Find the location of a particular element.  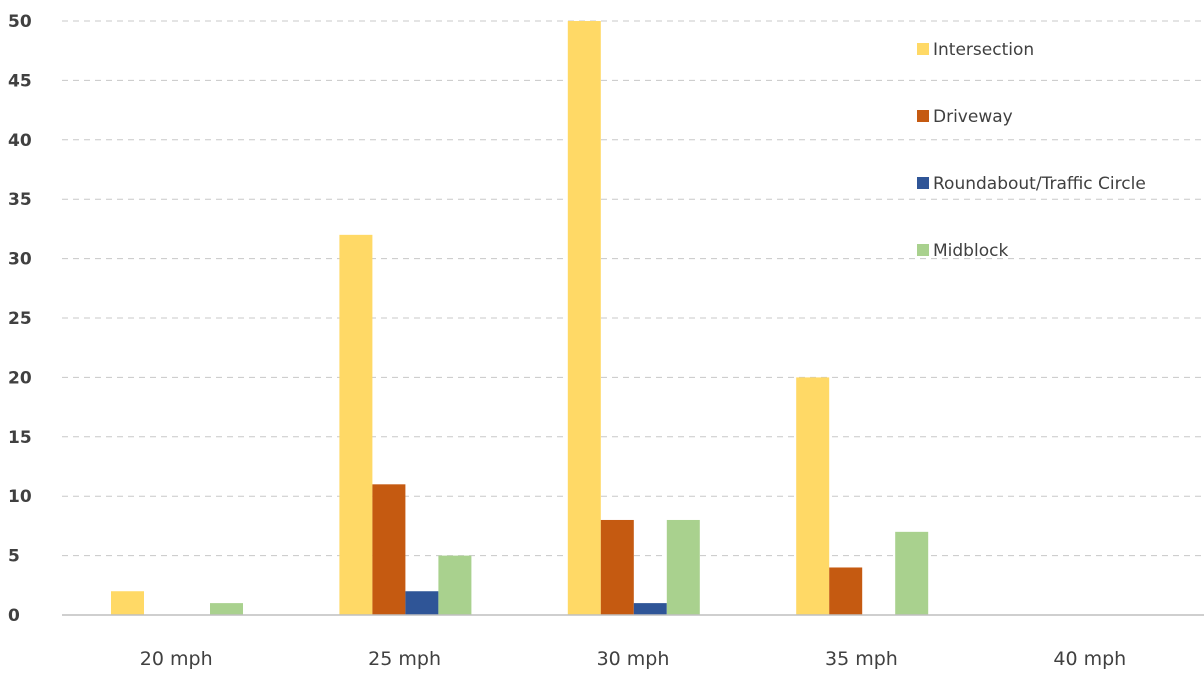

x-tick-label: 40 mph is located at coordinates (1089, 659).